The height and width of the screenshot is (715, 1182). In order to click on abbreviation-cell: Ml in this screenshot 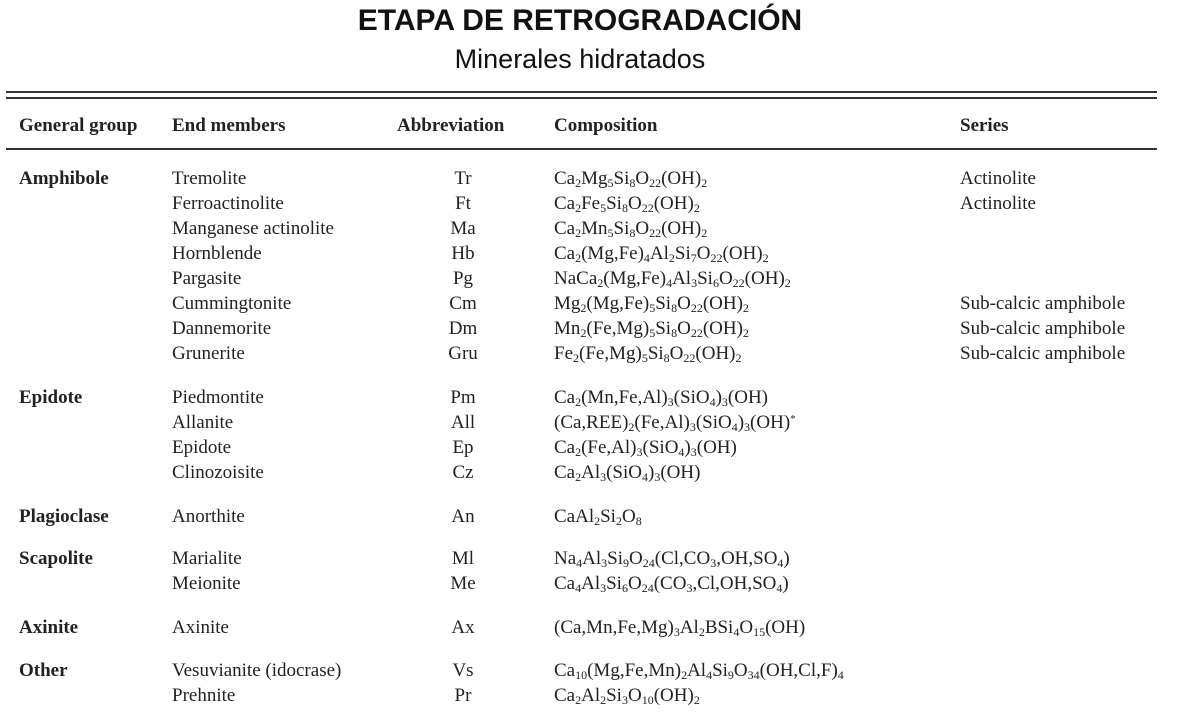, I will do `click(463, 558)`.